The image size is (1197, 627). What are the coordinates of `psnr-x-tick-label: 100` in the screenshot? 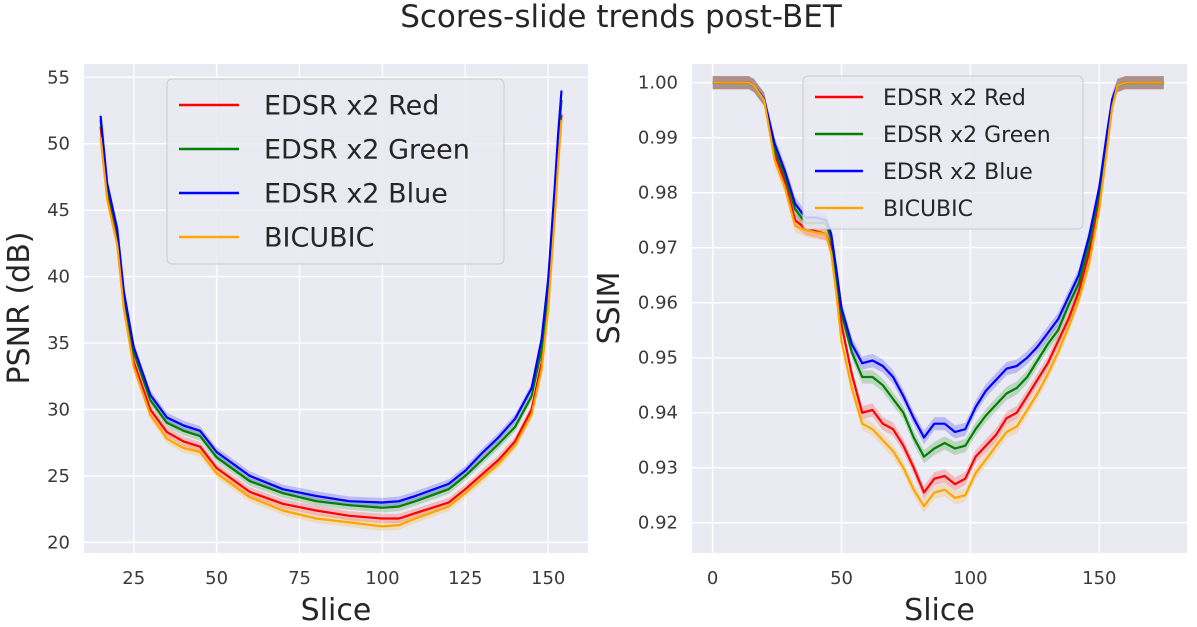 It's located at (382, 578).